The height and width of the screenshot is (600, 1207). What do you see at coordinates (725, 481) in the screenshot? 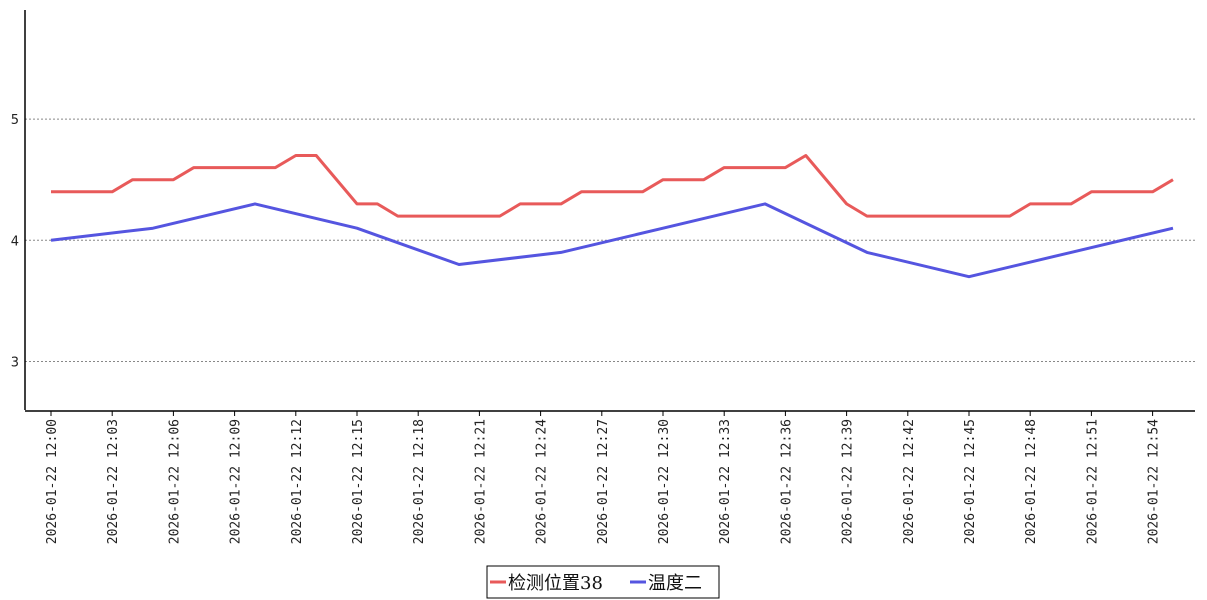
I see `x-tick-label: 2026-01-22 12:33` at bounding box center [725, 481].